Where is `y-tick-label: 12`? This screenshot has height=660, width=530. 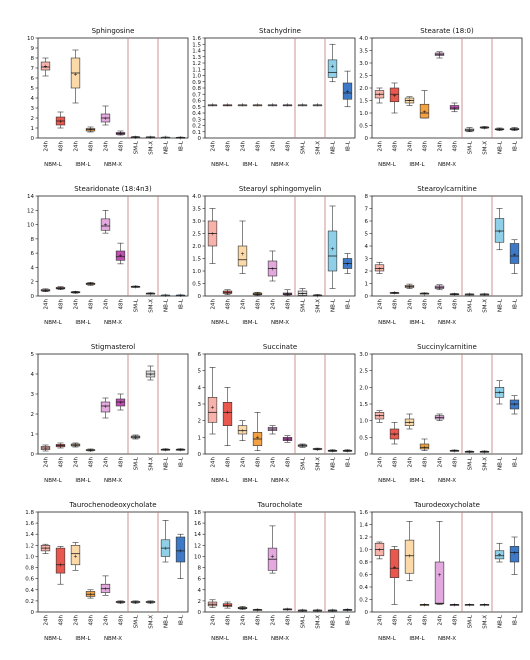
y-tick-label: 12 is located at coordinates (197, 546).